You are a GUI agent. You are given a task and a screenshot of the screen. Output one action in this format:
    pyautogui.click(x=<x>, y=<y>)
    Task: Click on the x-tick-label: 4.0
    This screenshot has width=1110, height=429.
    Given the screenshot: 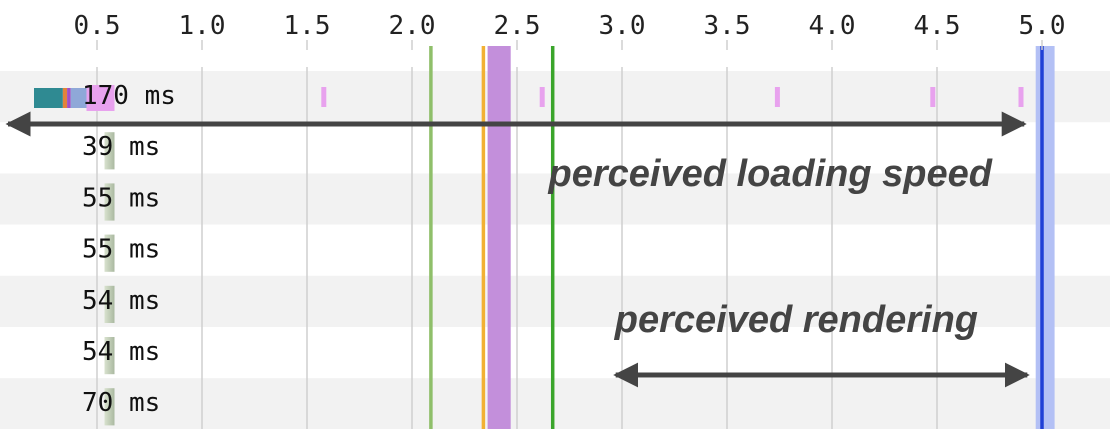 What is the action you would take?
    pyautogui.click(x=832, y=26)
    